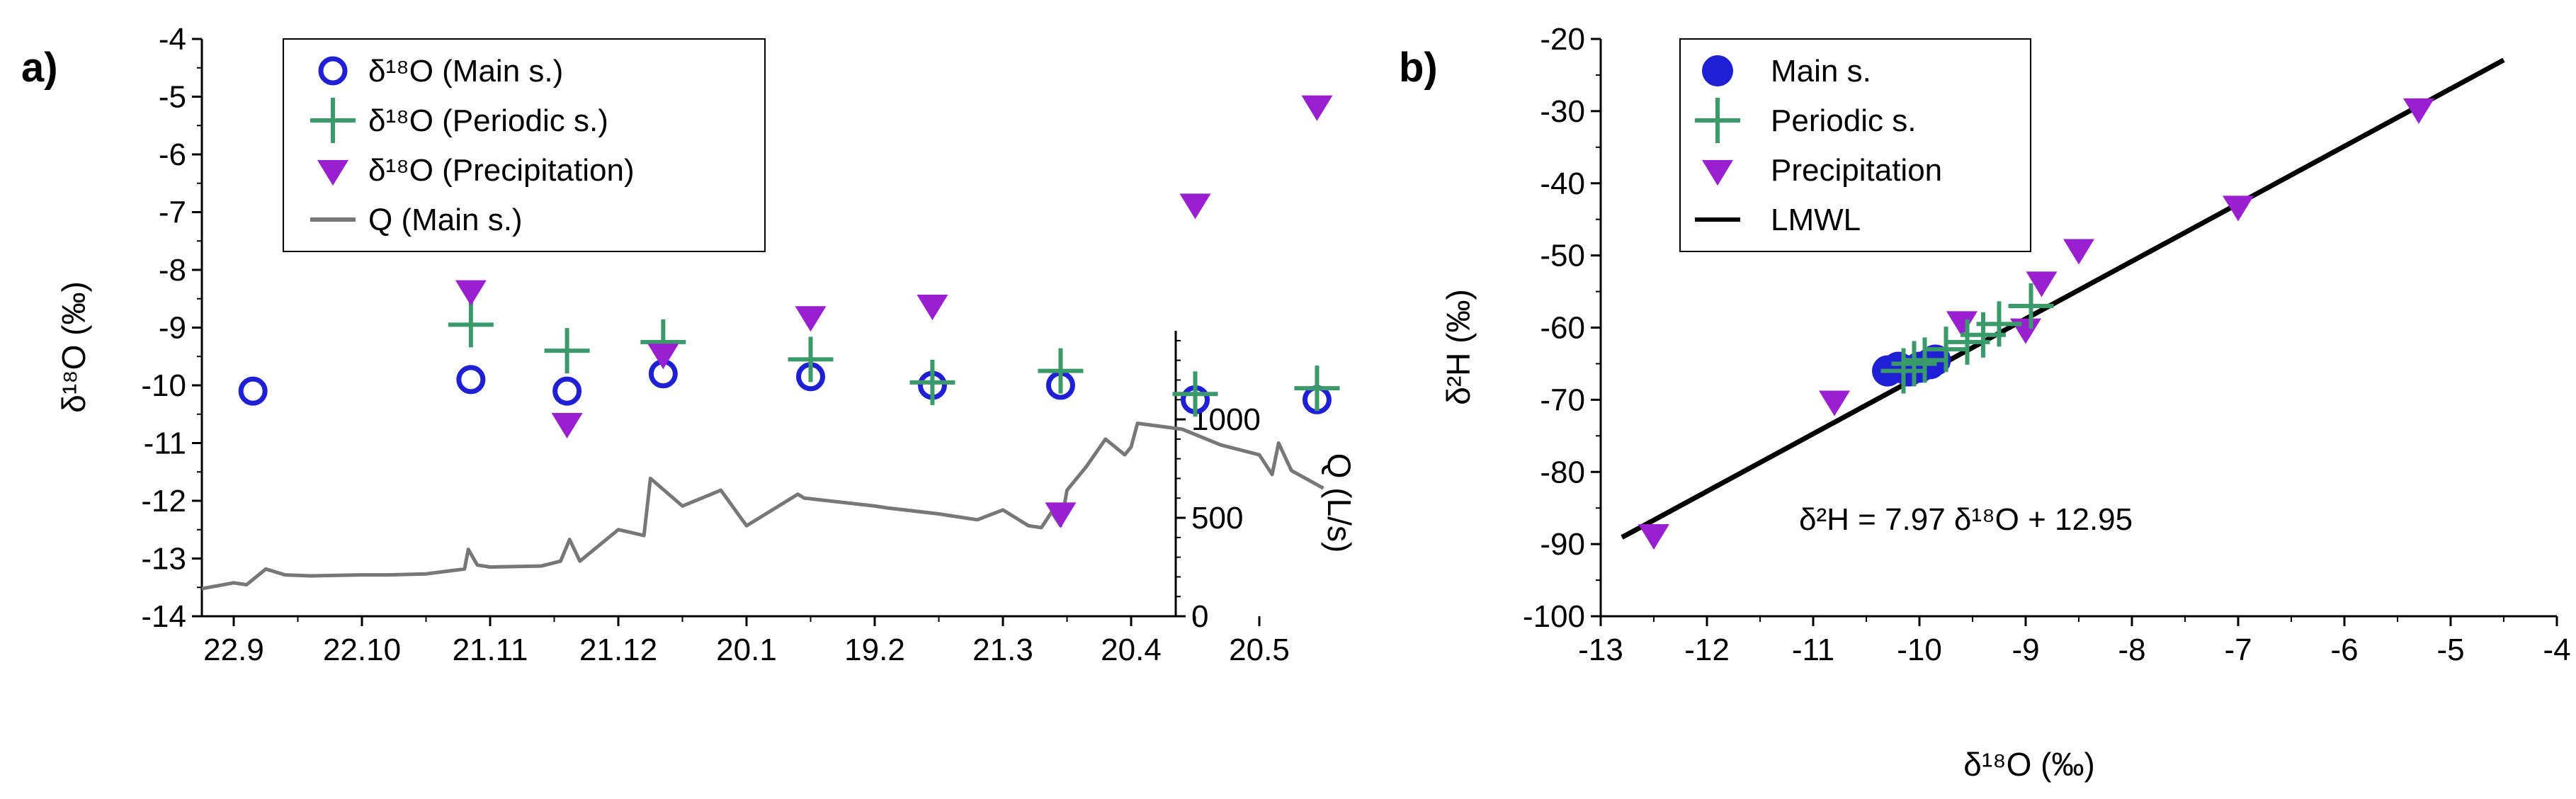 The height and width of the screenshot is (799, 2576). I want to click on a-x-tick-label: 20.4, so click(1131, 650).